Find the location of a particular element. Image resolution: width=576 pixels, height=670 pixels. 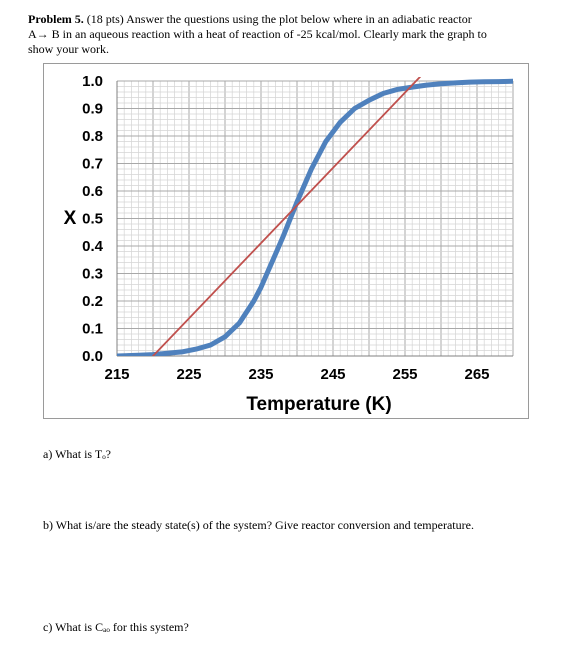

y-tick-label: 0.9 is located at coordinates (92, 109).